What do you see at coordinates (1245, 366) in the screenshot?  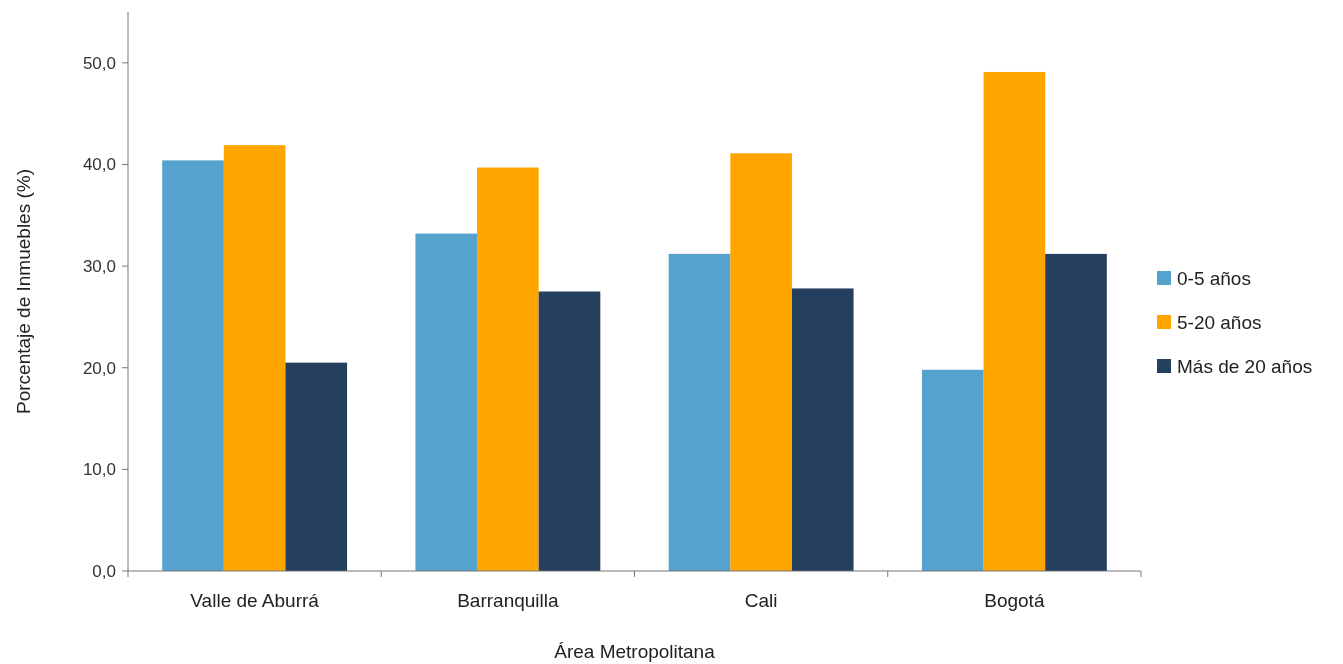 I see `legend-label: Más de 20 años` at bounding box center [1245, 366].